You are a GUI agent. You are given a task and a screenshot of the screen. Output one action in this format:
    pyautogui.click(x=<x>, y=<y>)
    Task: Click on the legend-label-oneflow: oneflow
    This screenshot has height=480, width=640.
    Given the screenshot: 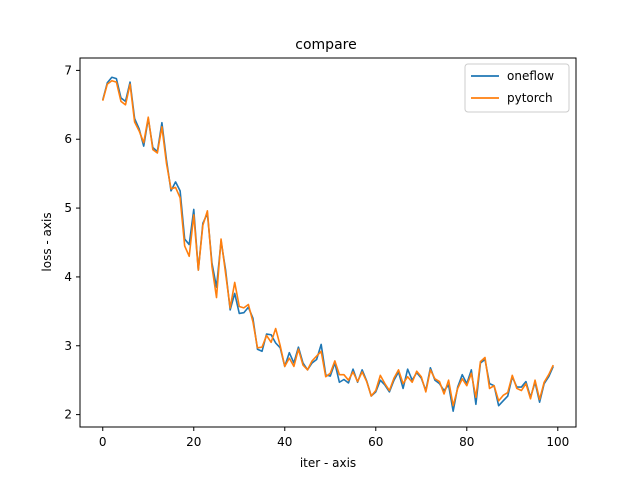 What is the action you would take?
    pyautogui.click(x=530, y=76)
    